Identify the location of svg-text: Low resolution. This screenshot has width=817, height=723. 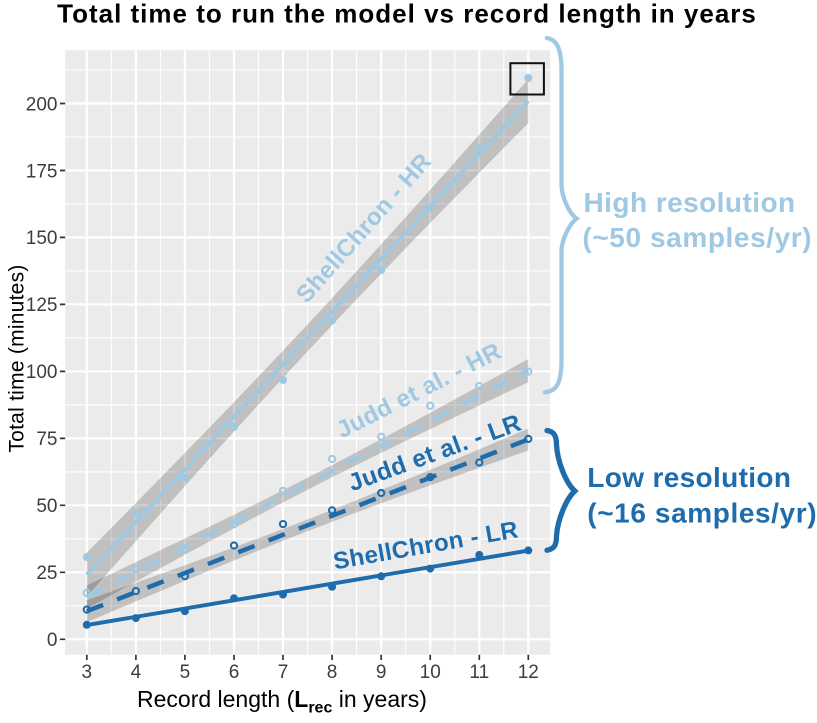
(689, 477).